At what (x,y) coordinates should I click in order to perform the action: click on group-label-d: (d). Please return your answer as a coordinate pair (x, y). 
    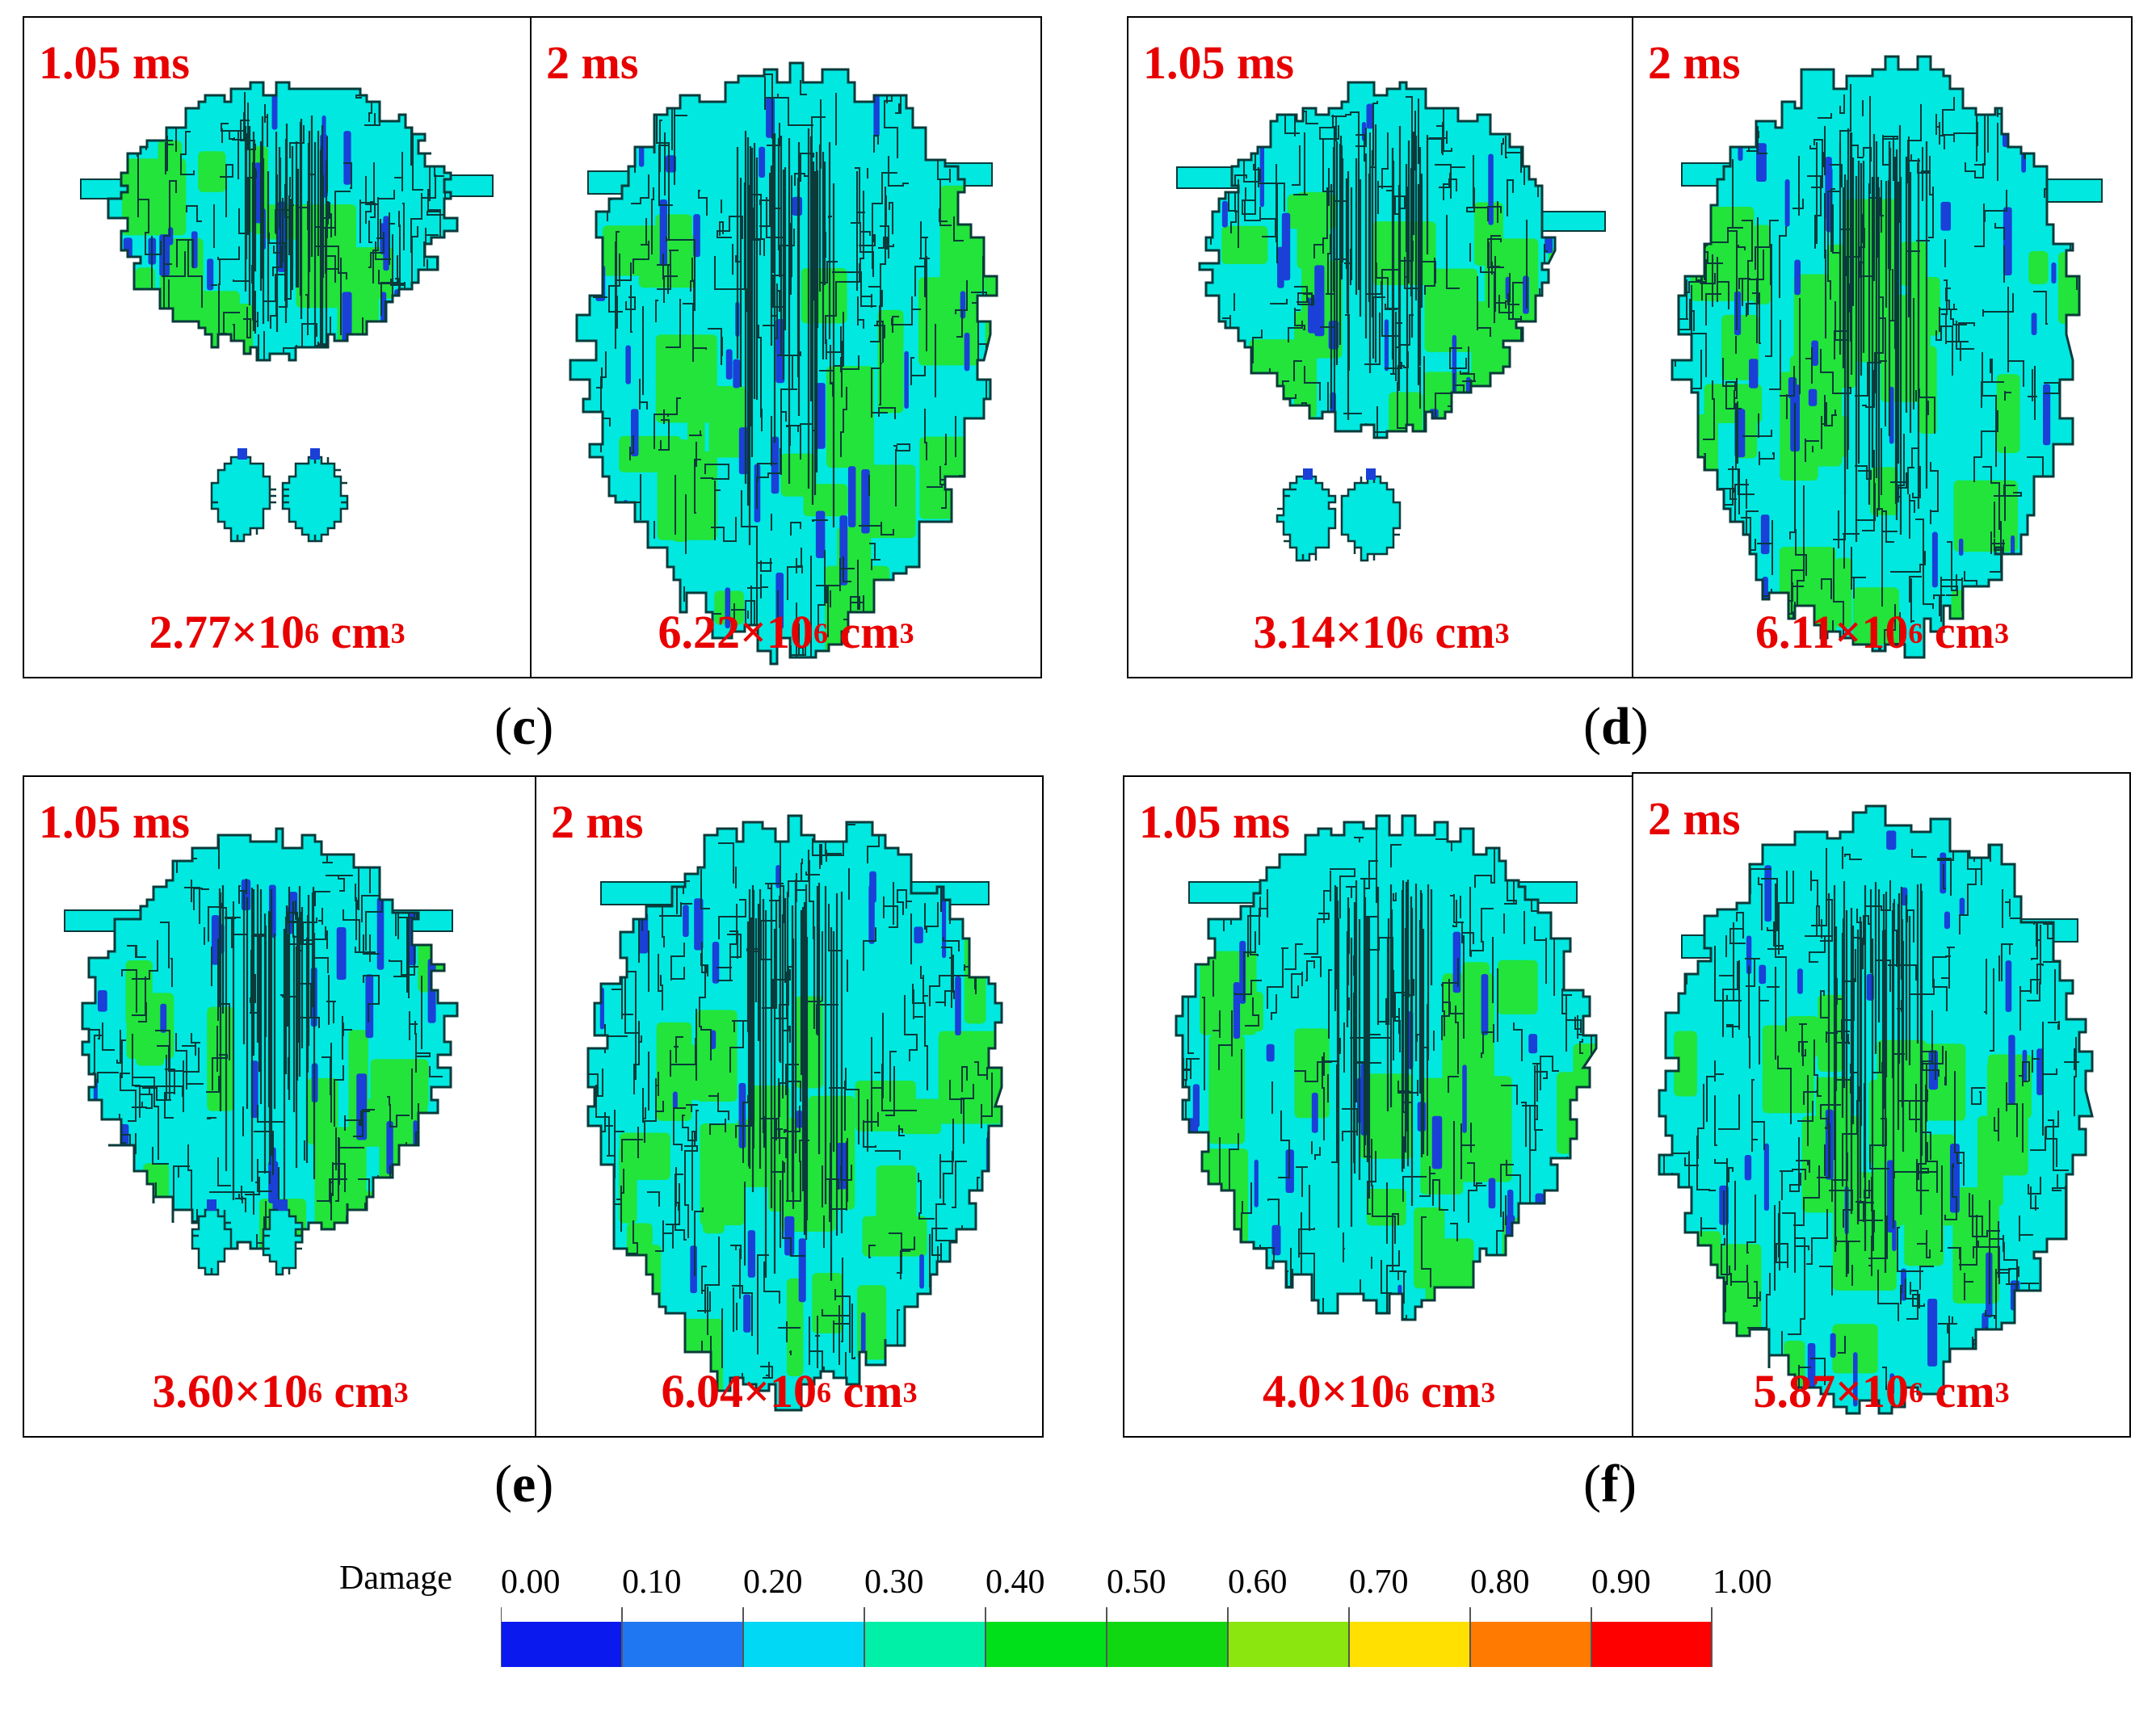
    Looking at the image, I should click on (1616, 726).